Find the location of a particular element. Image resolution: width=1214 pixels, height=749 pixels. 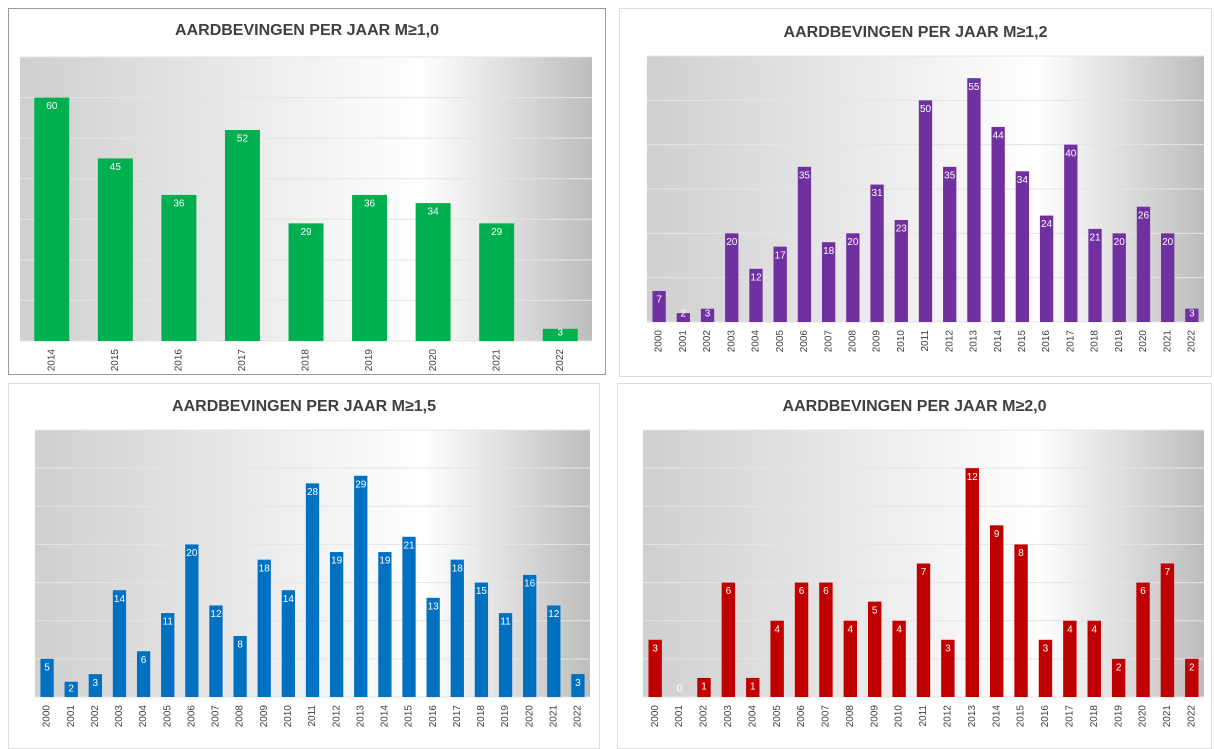

x-tick-label: 2002 is located at coordinates (707, 341).